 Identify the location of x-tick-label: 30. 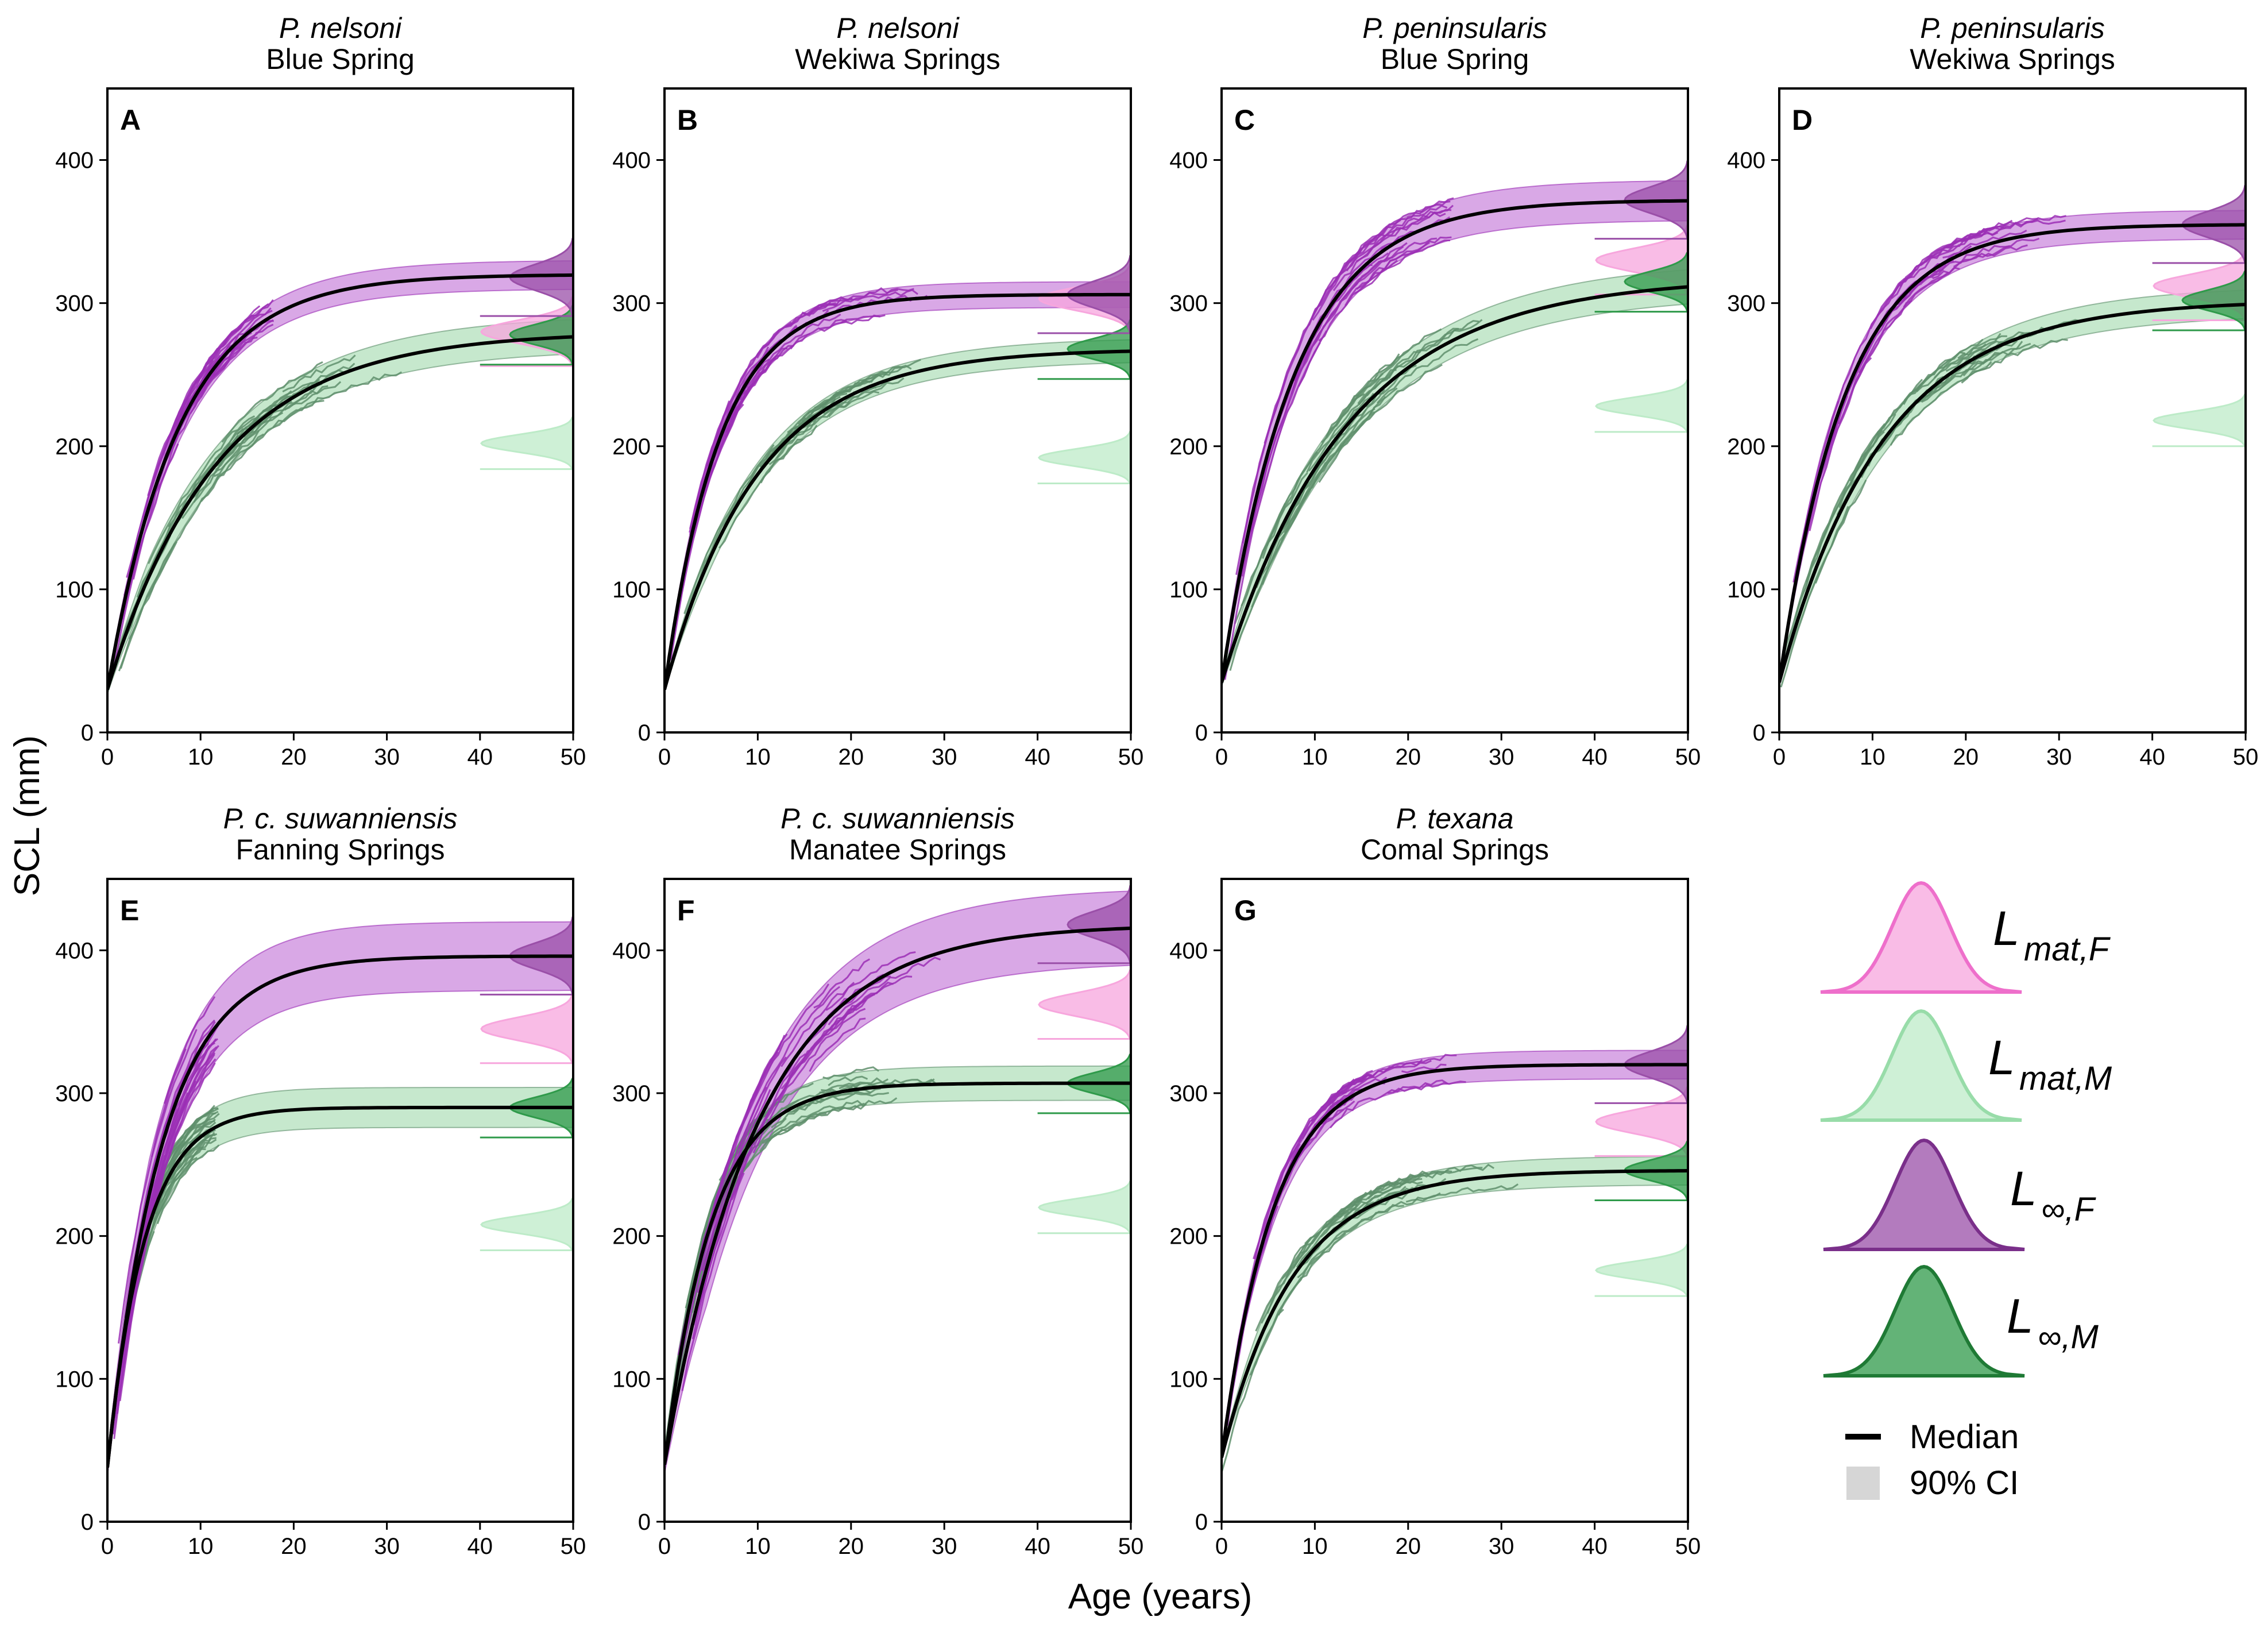
(1501, 757).